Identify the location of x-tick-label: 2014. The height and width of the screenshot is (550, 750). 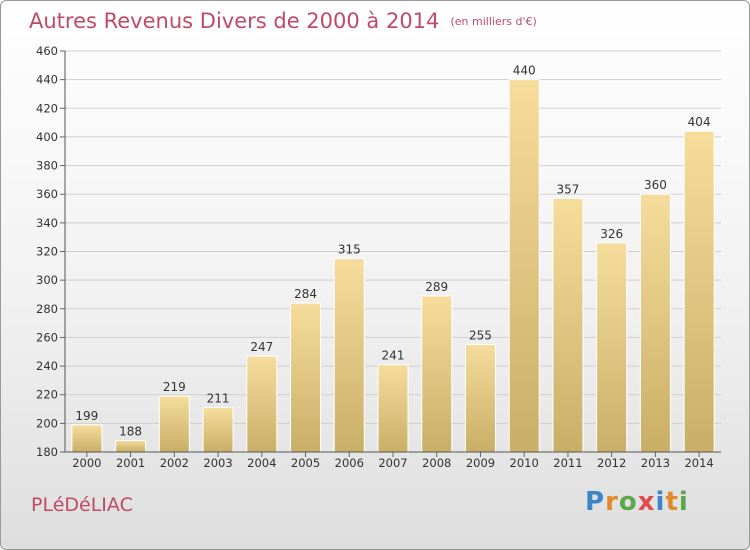
(698, 463).